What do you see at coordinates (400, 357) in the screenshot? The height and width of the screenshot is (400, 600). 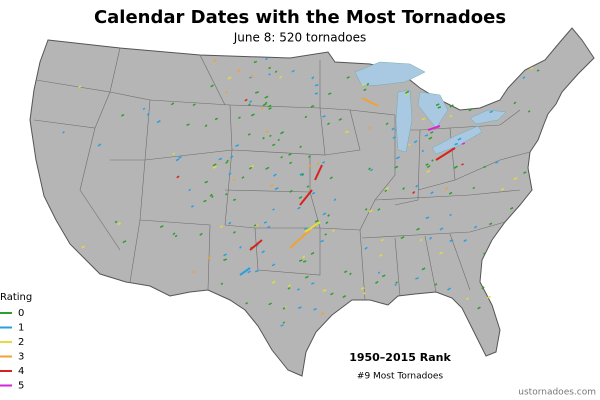 I see `rank-title: 1950–2015 Rank` at bounding box center [400, 357].